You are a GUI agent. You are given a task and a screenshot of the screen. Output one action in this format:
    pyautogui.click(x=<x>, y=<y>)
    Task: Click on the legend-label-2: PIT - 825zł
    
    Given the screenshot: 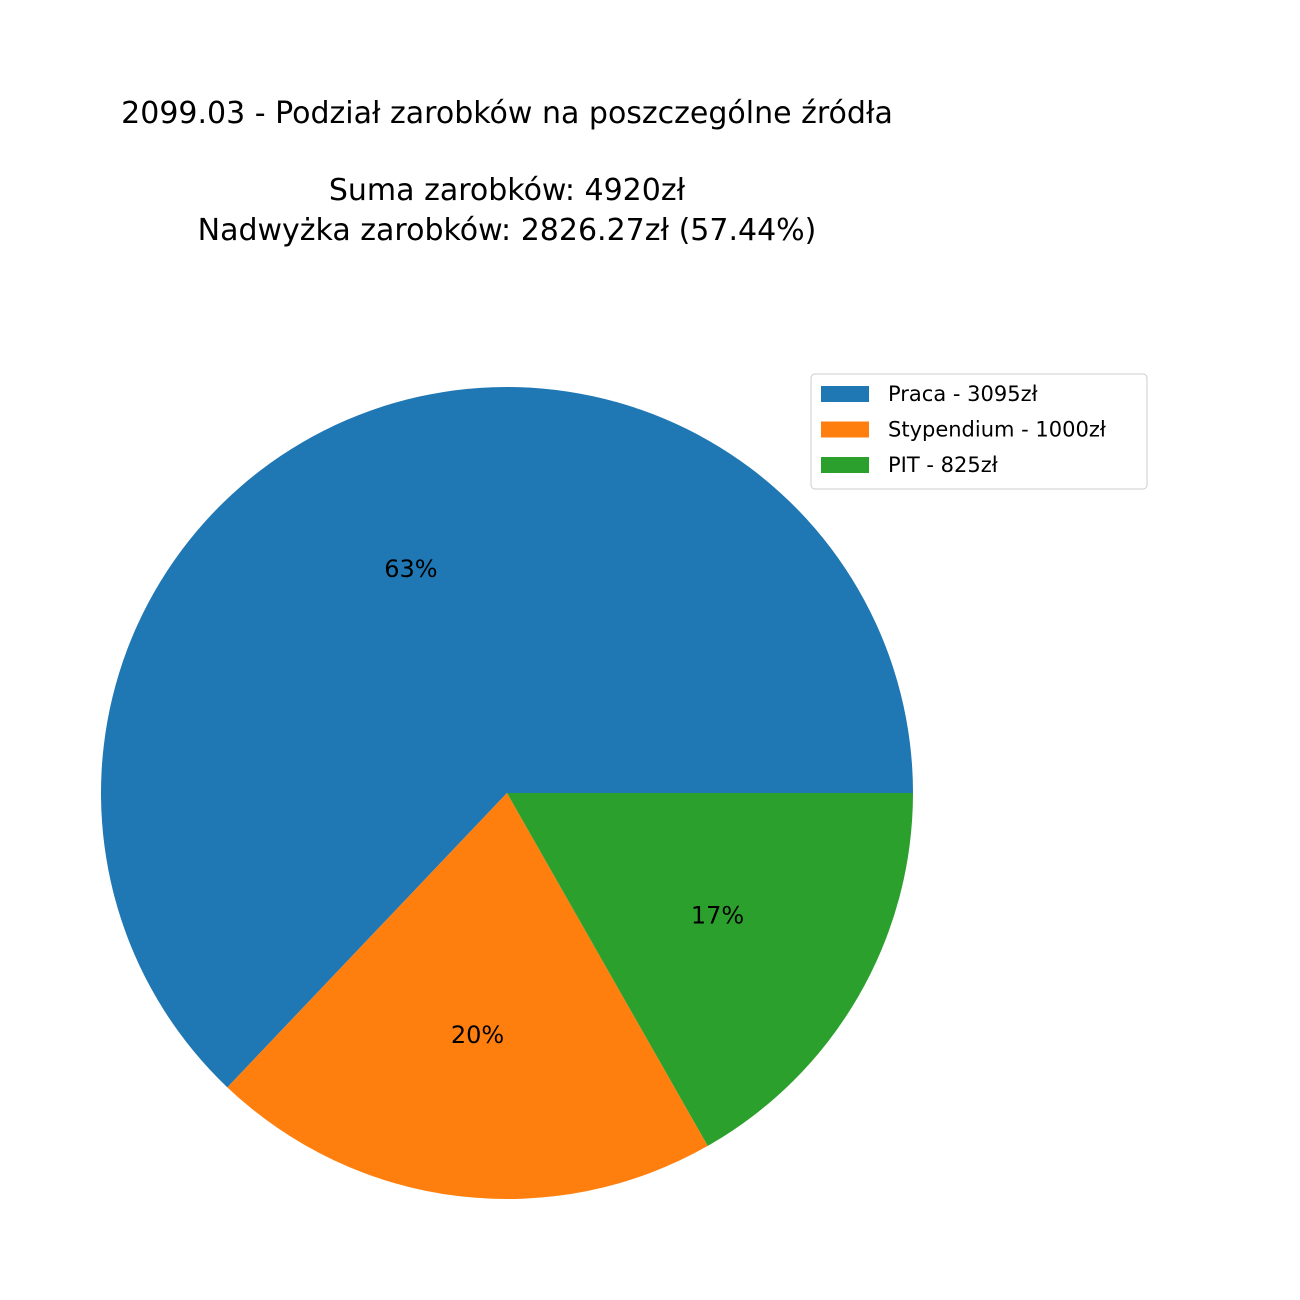 What is the action you would take?
    pyautogui.click(x=943, y=465)
    